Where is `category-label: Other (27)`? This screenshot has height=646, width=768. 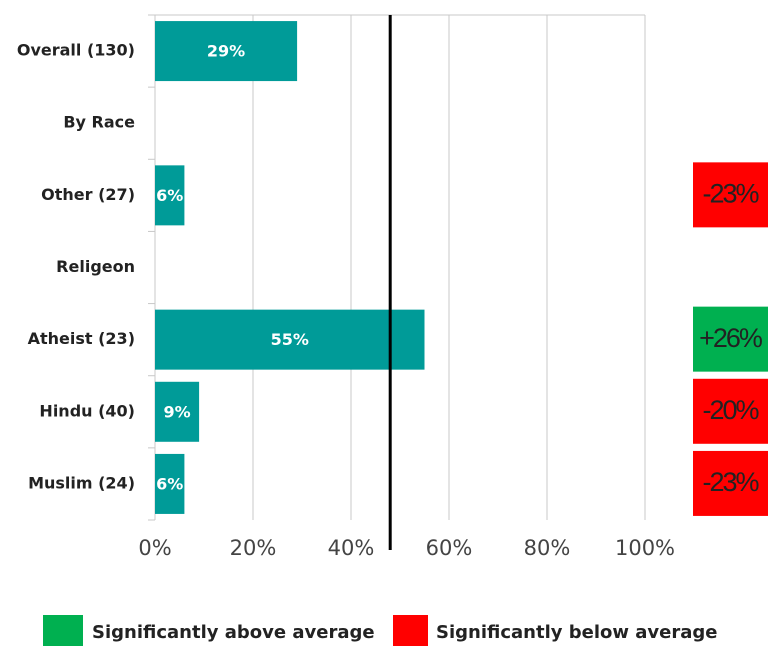 category-label: Other (27) is located at coordinates (88, 194).